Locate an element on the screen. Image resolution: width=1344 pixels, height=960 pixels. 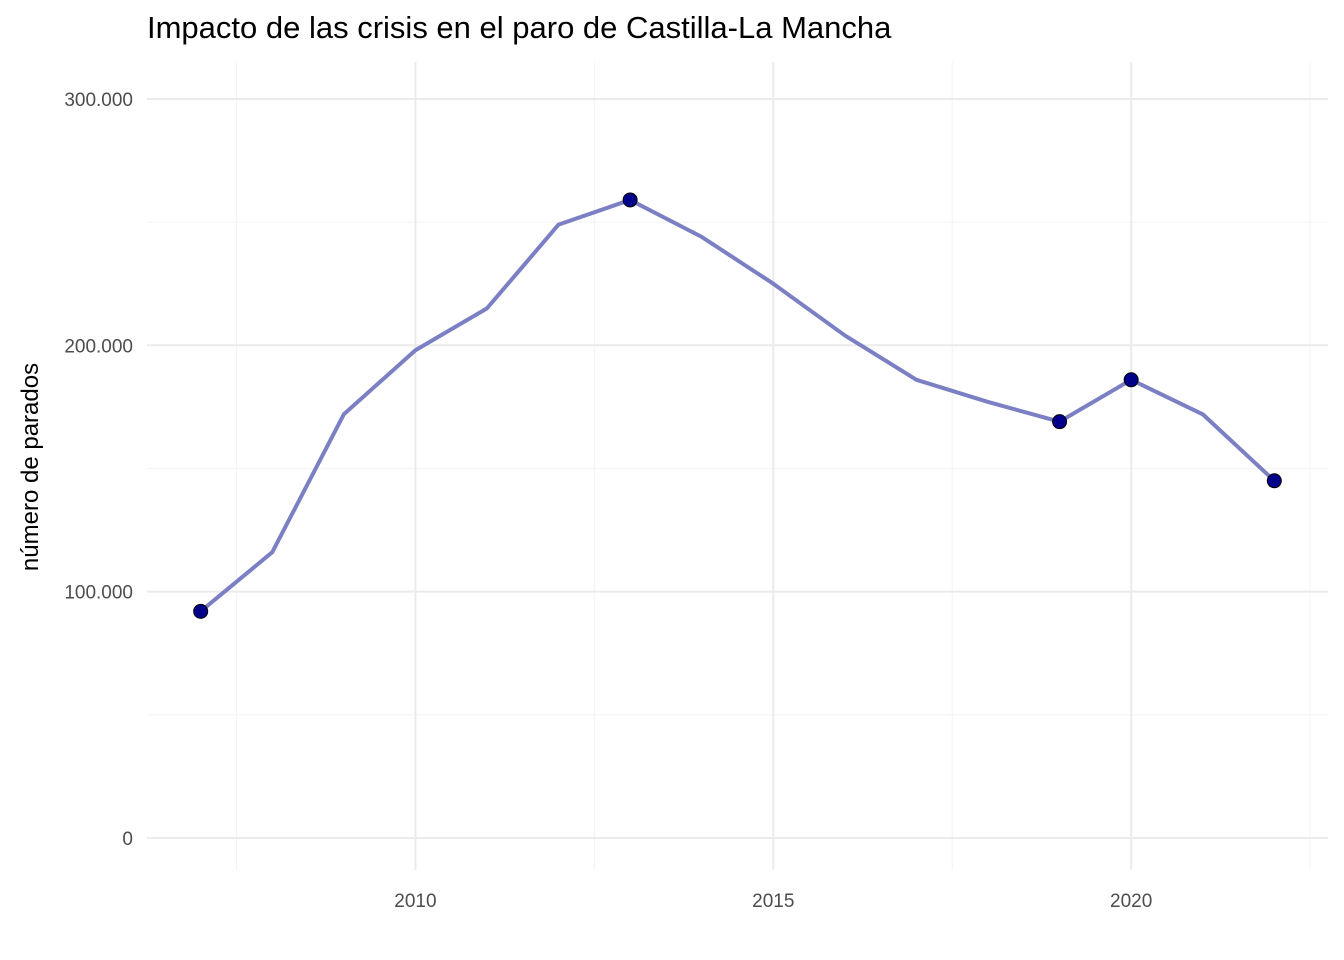
x-tick-label: 2020 is located at coordinates (1131, 901).